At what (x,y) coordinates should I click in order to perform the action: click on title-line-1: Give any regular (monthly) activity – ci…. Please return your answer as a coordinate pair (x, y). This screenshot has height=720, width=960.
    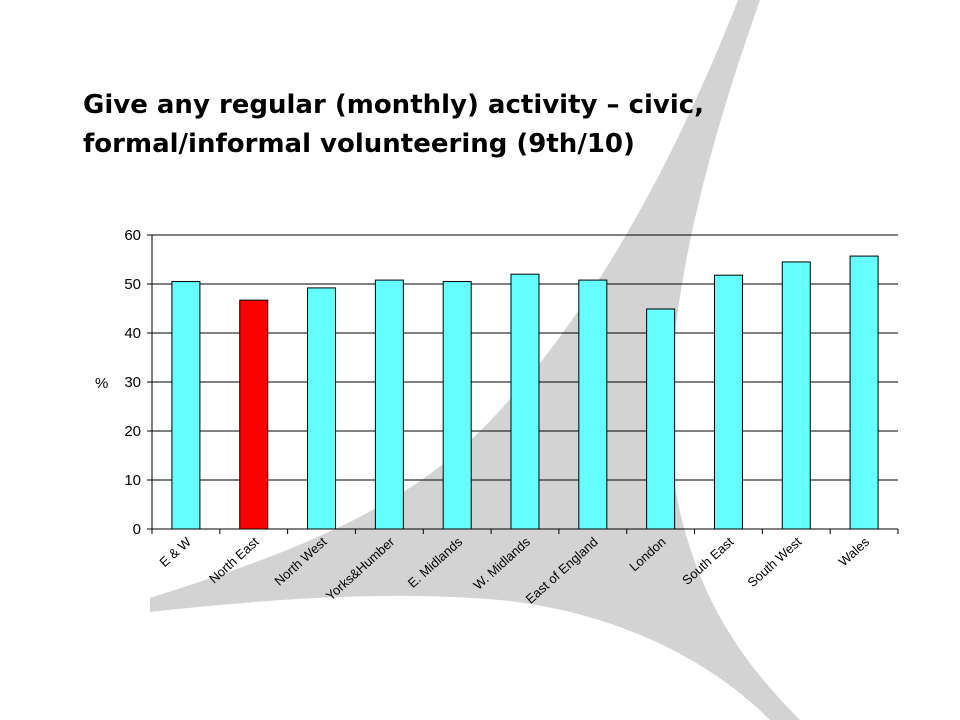
    Looking at the image, I should click on (394, 105).